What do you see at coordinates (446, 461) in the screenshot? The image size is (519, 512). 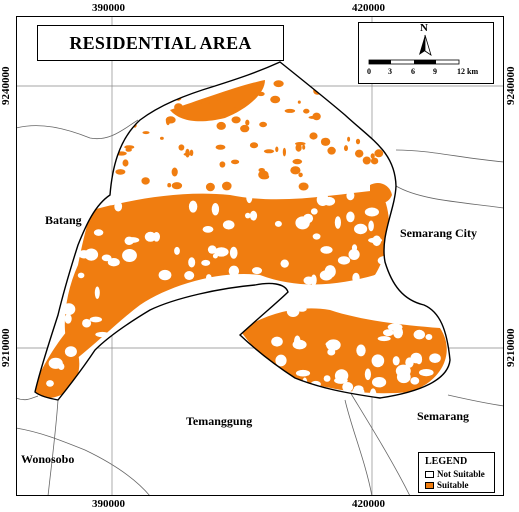 I see `legend-title: LEGEND` at bounding box center [446, 461].